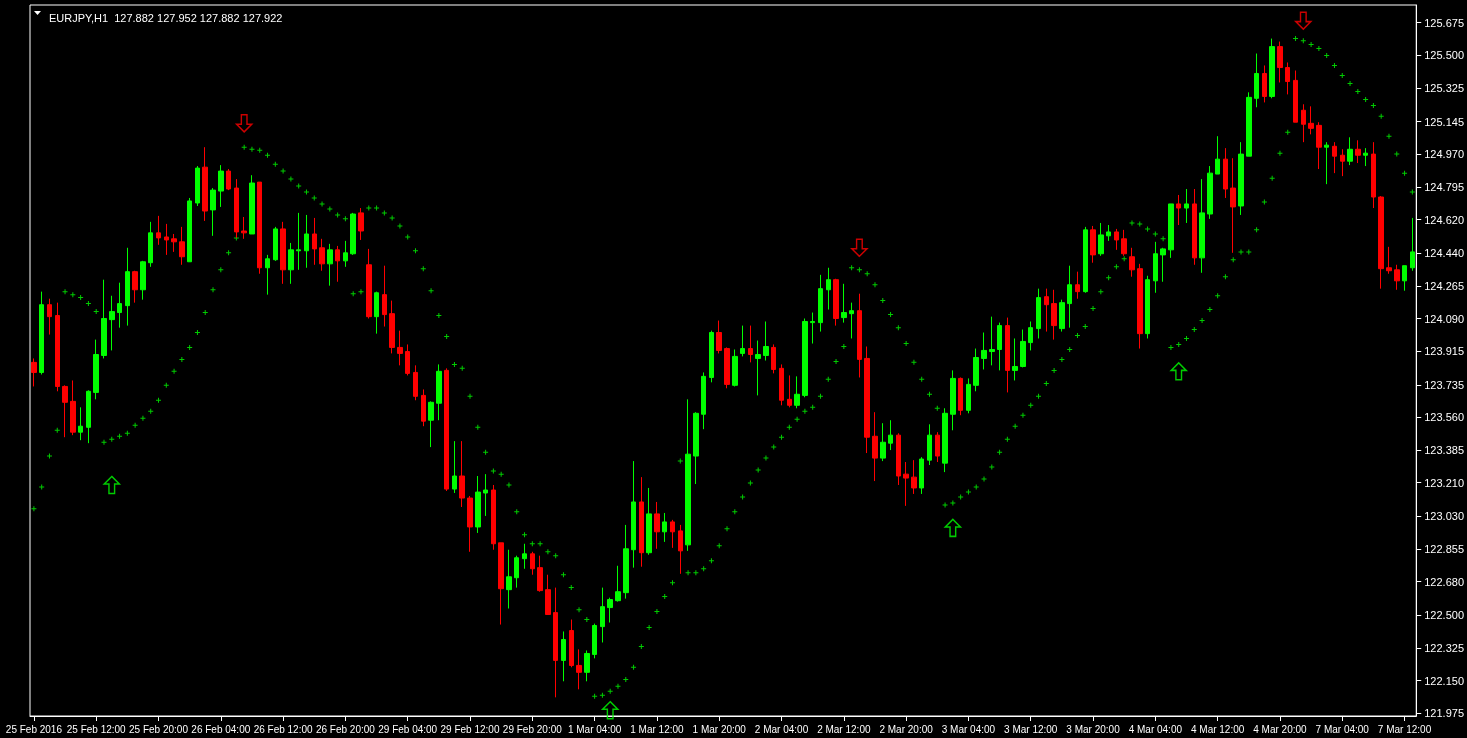 This screenshot has height=738, width=1467. I want to click on text: EURJPY,H1 127.882 127.952 127.882 127.922, so click(166, 17).